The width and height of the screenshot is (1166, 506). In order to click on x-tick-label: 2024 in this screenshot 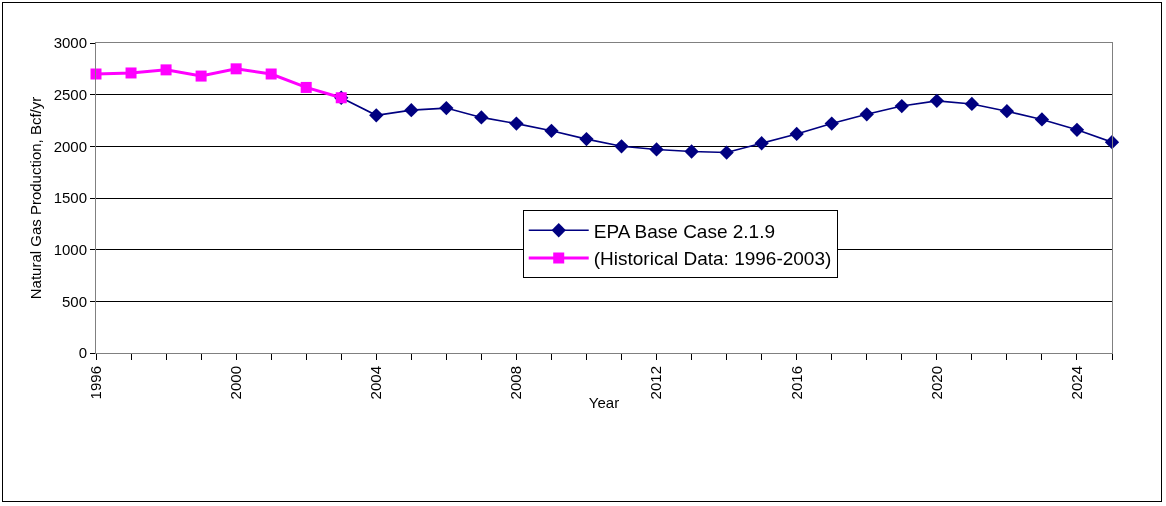, I will do `click(1076, 383)`.